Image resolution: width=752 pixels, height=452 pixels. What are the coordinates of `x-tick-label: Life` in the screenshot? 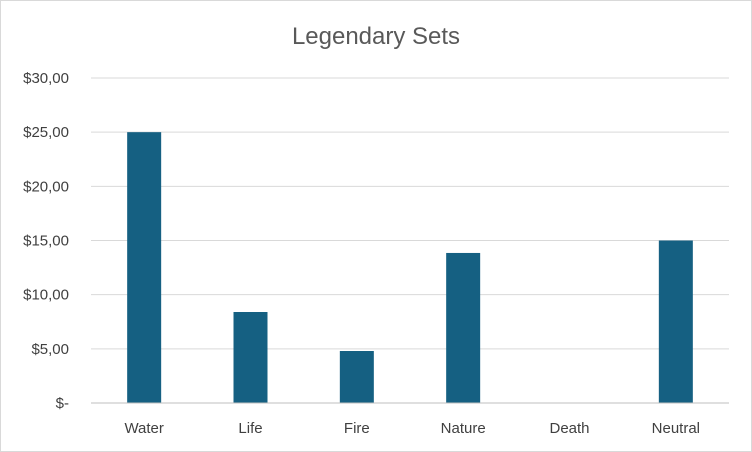 It's located at (250, 428).